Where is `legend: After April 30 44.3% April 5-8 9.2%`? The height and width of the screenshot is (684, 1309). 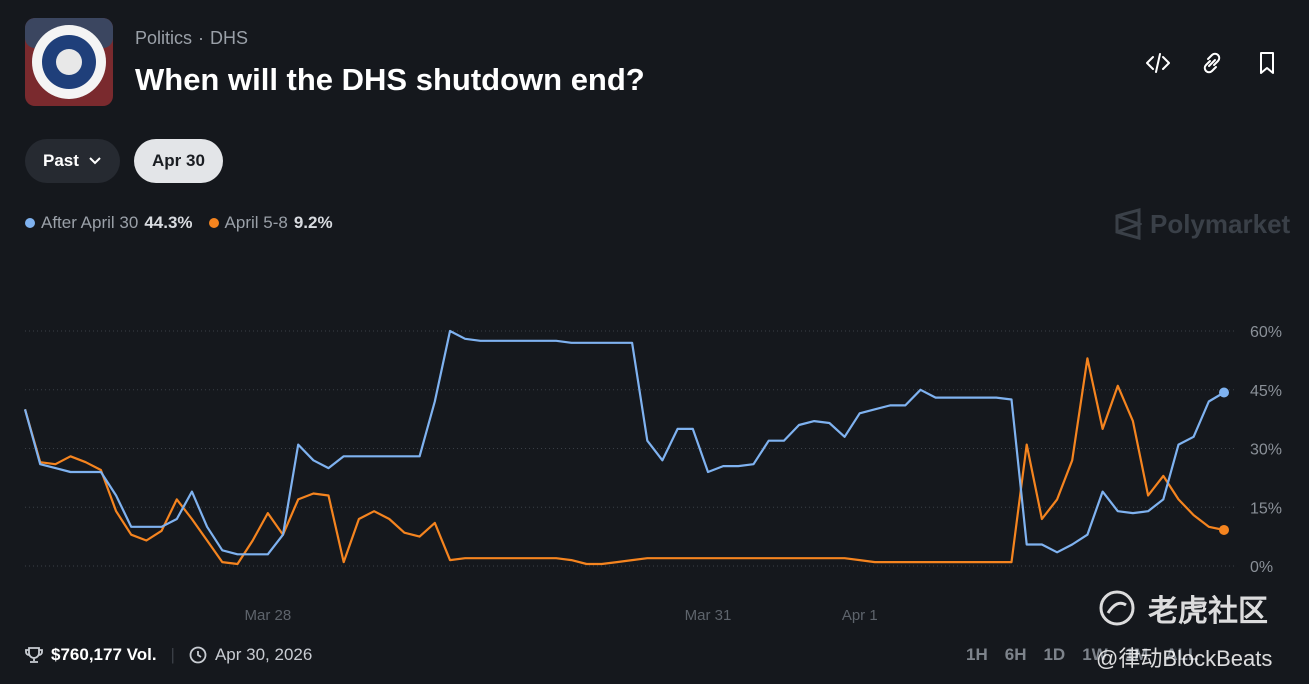 legend: After April 30 44.3% April 5-8 9.2% is located at coordinates (179, 223).